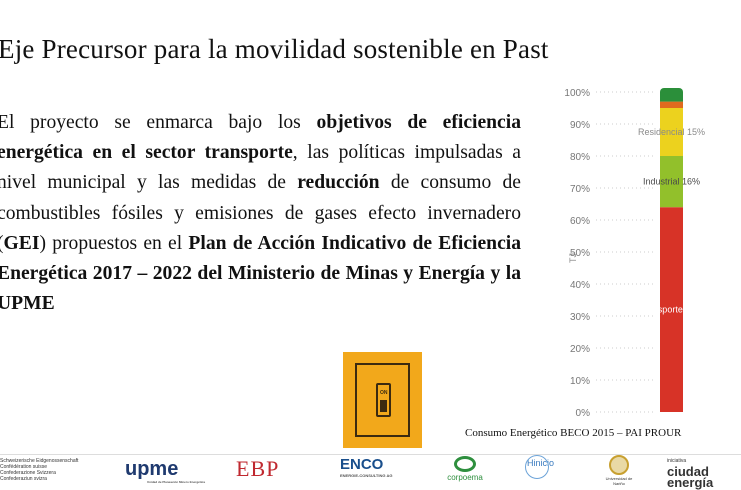 The height and width of the screenshot is (490, 741). I want to click on enco-logo: ENCO ENERGIE-CONSULTING AG, so click(366, 467).